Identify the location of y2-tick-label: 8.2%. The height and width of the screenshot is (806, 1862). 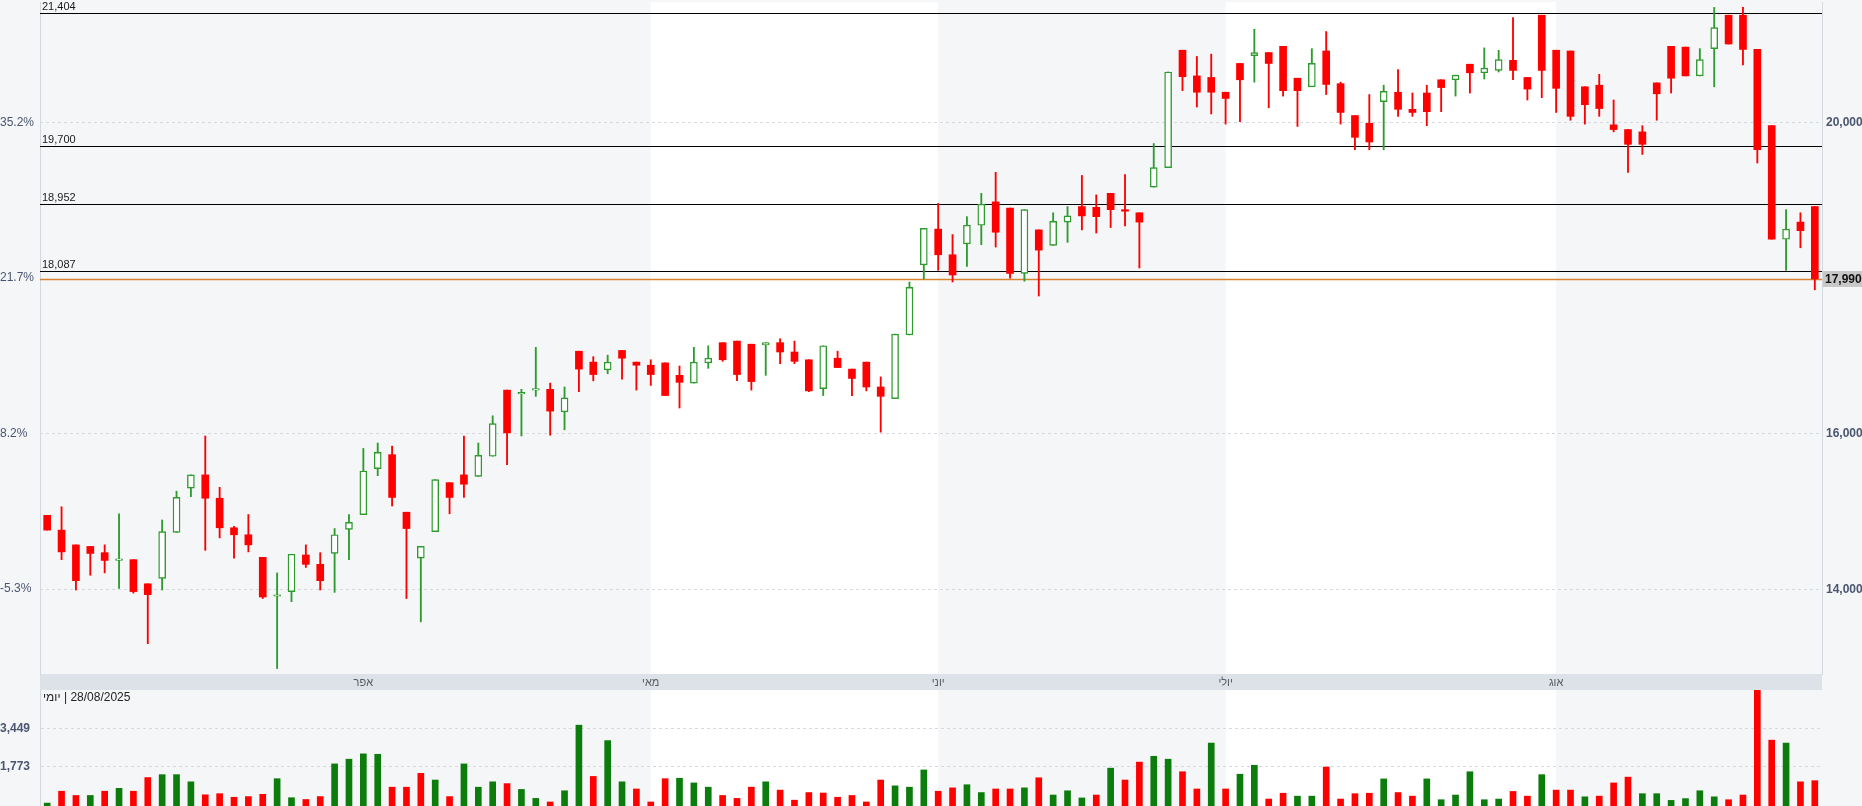
(14, 432).